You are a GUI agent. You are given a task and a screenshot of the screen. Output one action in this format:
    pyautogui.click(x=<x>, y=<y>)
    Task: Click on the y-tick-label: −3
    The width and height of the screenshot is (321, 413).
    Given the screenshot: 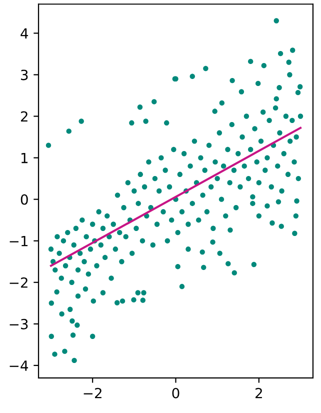 What is the action you would take?
    pyautogui.click(x=19, y=324)
    